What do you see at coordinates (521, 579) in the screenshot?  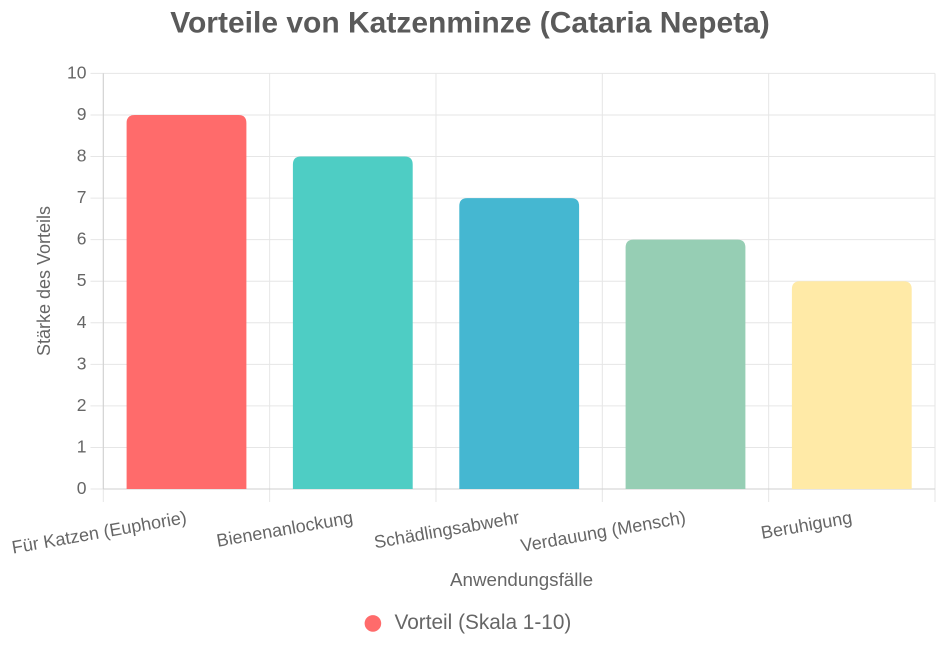 I see `svg-text: Anwendungsfälle` at bounding box center [521, 579].